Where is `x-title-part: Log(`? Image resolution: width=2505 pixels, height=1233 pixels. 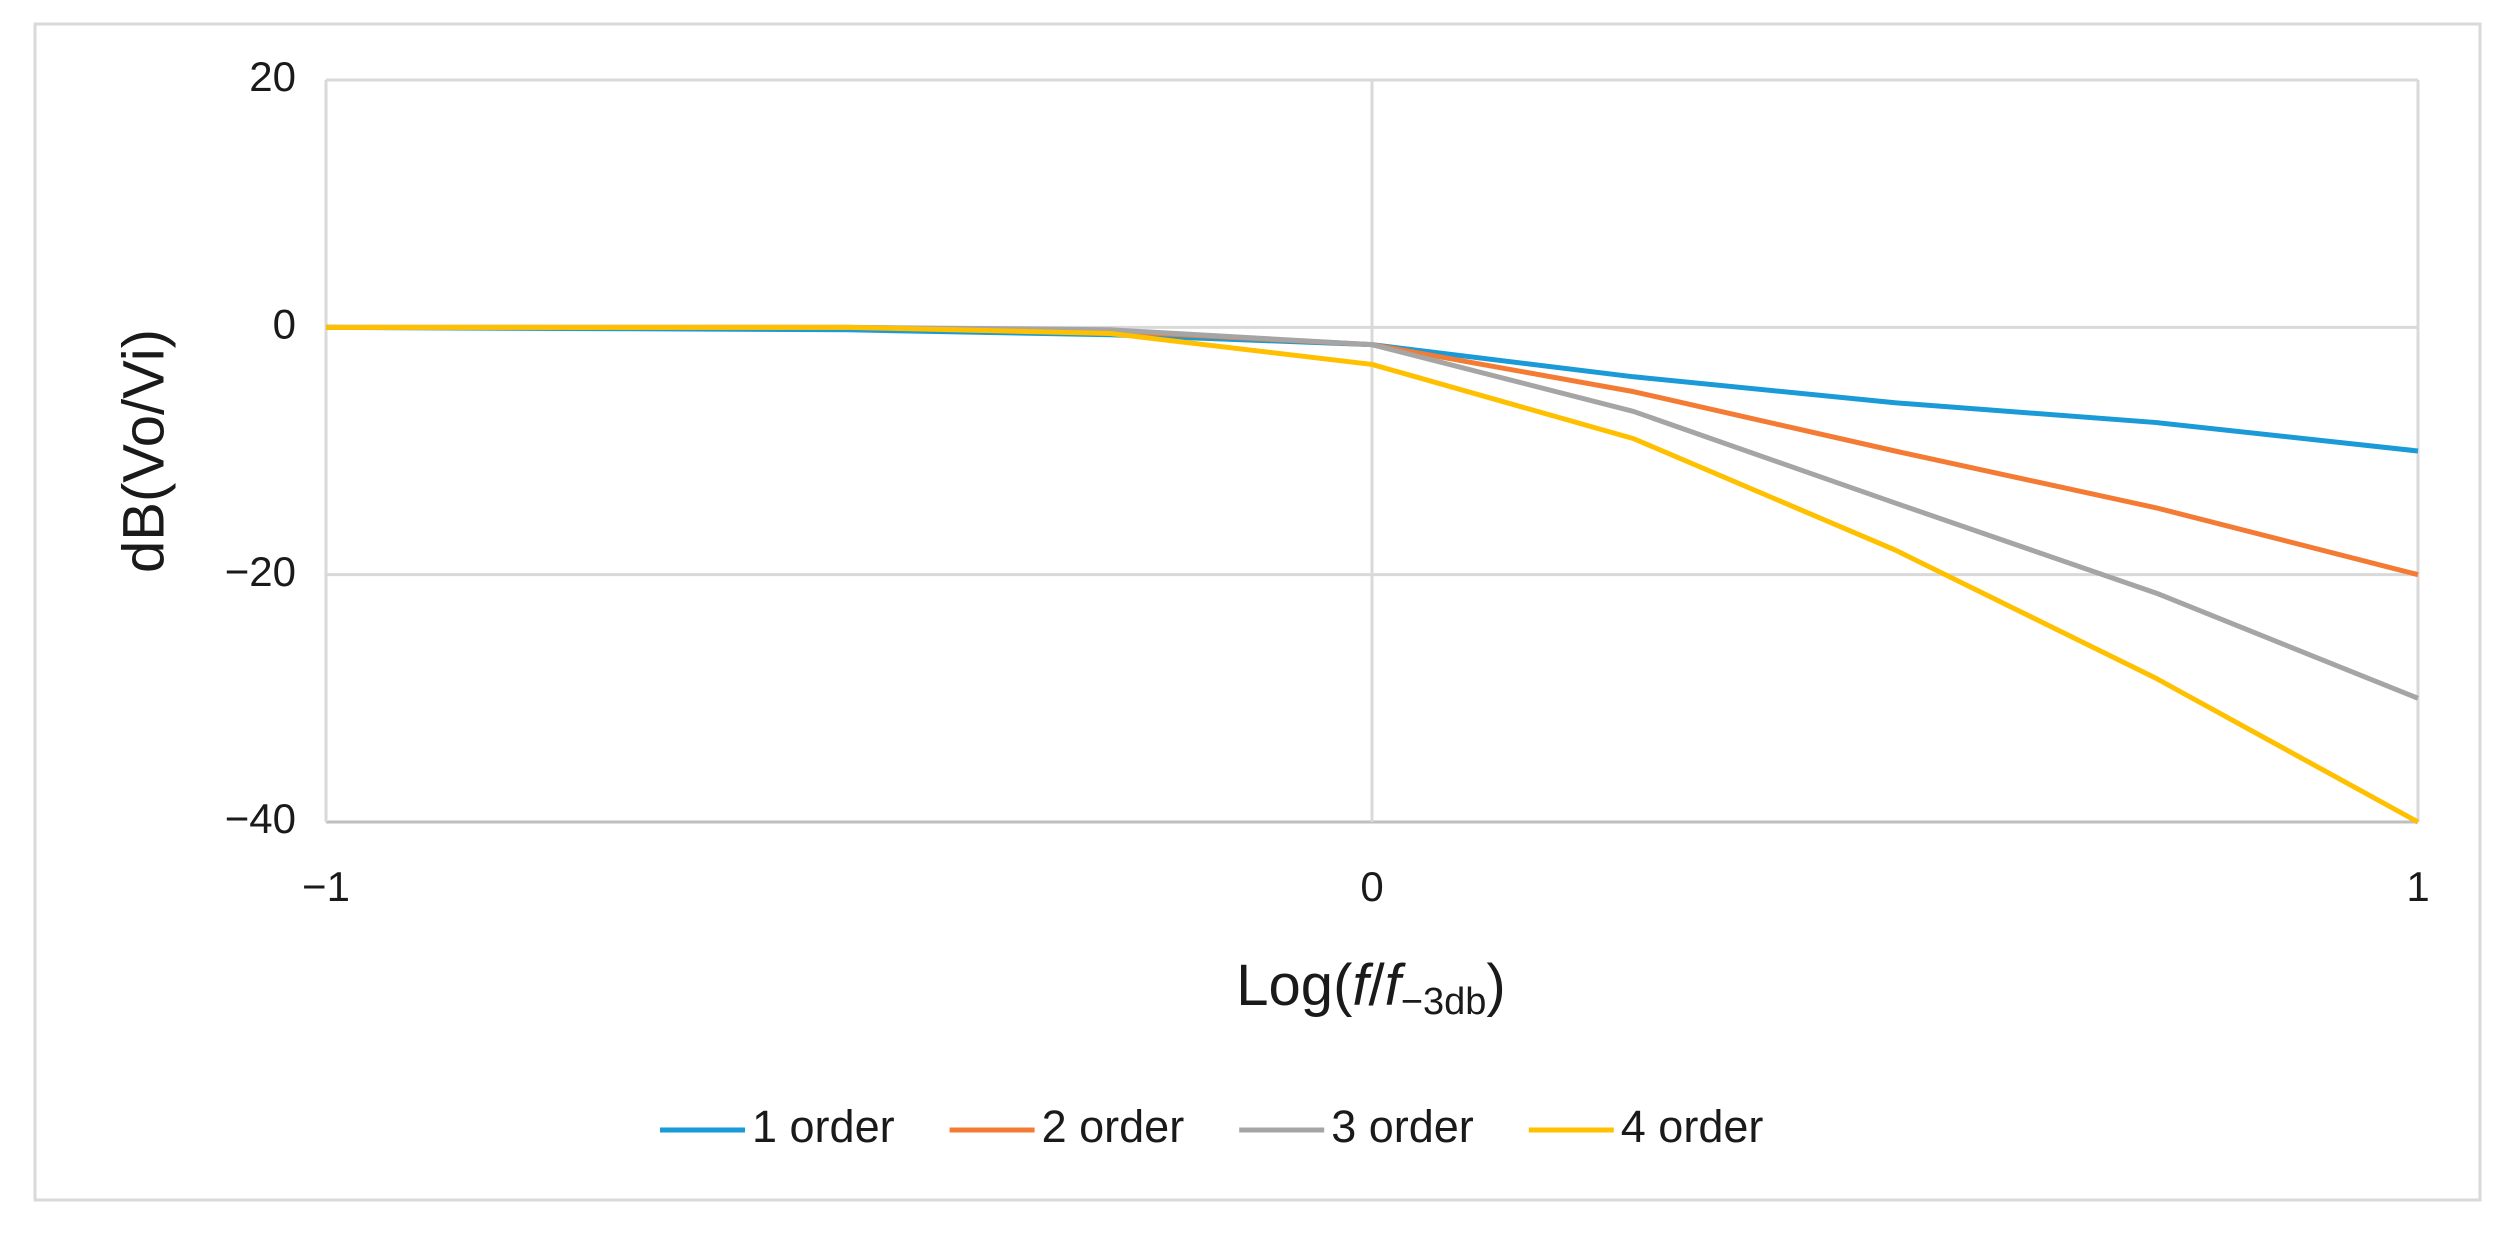
x-title-part: Log( is located at coordinates (1294, 985).